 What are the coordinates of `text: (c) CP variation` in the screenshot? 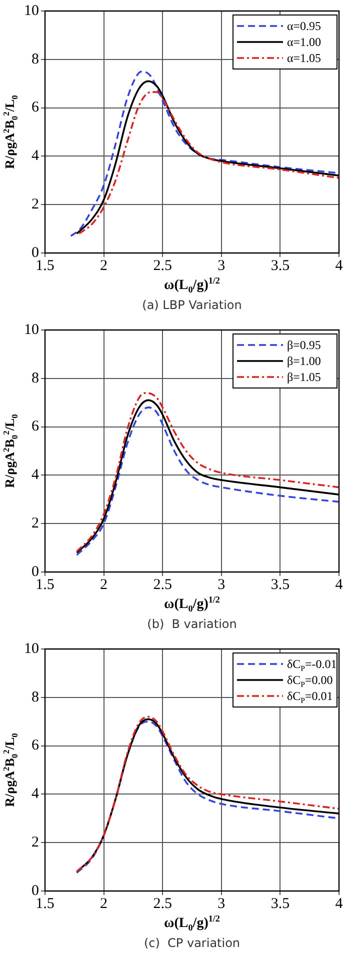 It's located at (192, 943).